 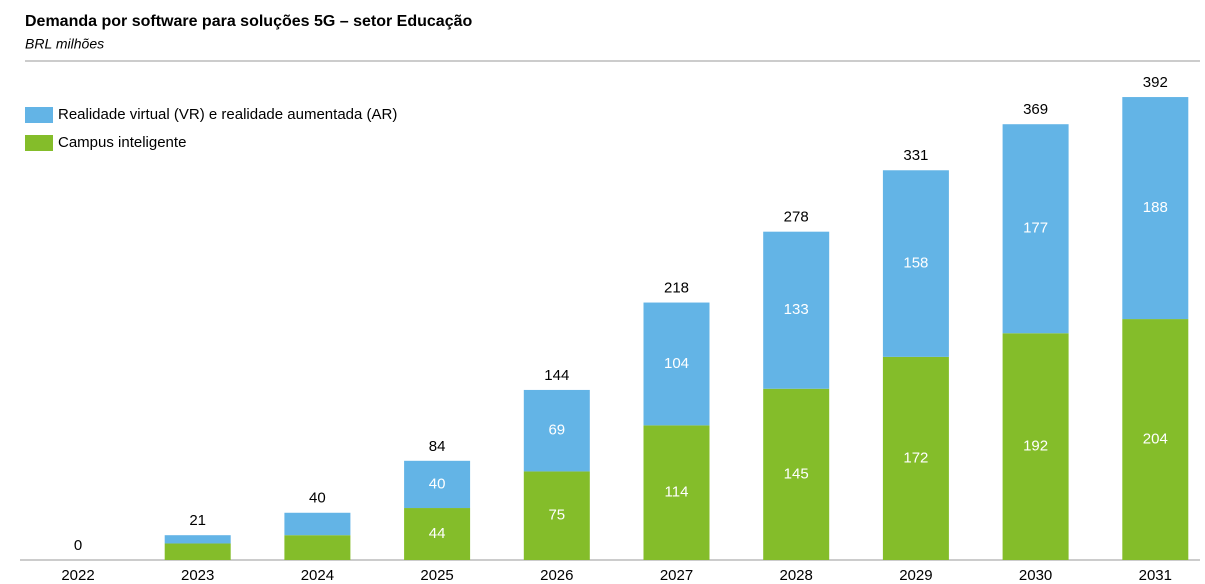 I want to click on total-label: 278, so click(x=796, y=217).